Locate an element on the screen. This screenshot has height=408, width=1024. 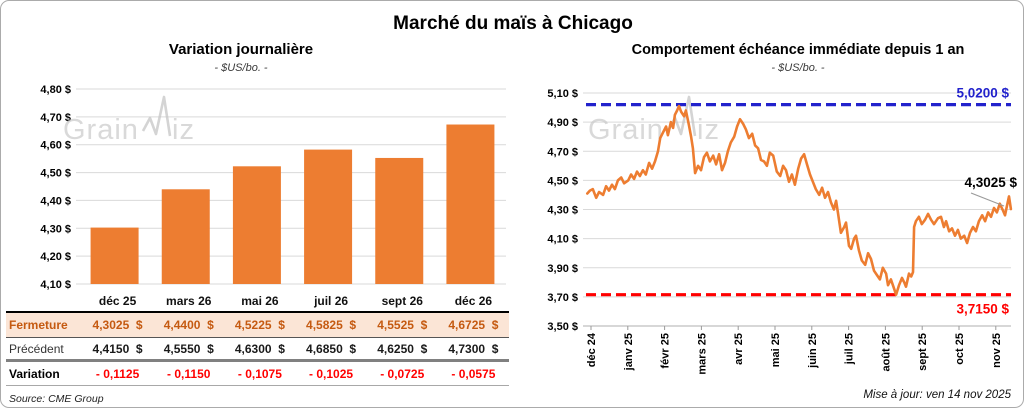
y-tick-label: 5,10 $ is located at coordinates (562, 94).